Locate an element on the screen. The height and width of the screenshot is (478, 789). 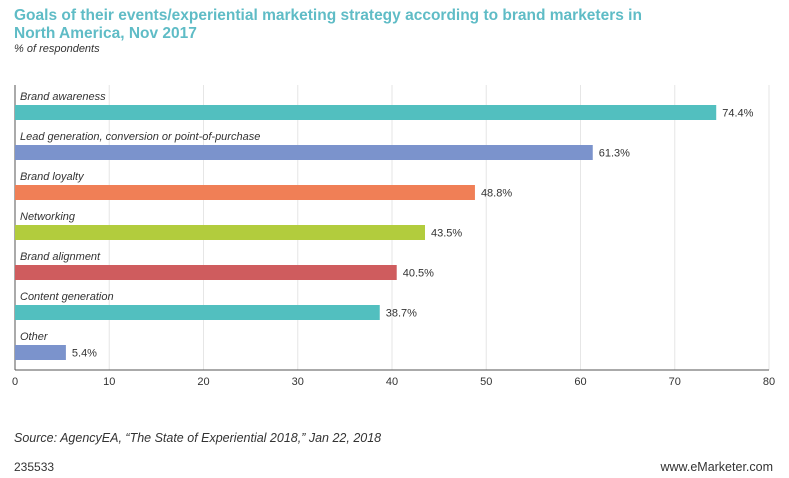
value-label: 5.4% is located at coordinates (84, 354).